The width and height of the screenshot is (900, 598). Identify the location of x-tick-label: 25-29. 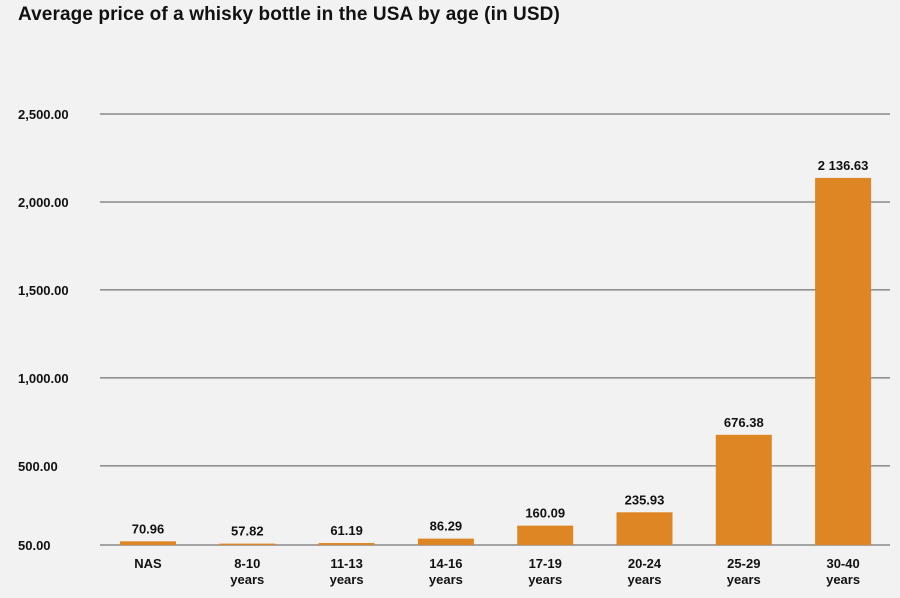
(743, 563).